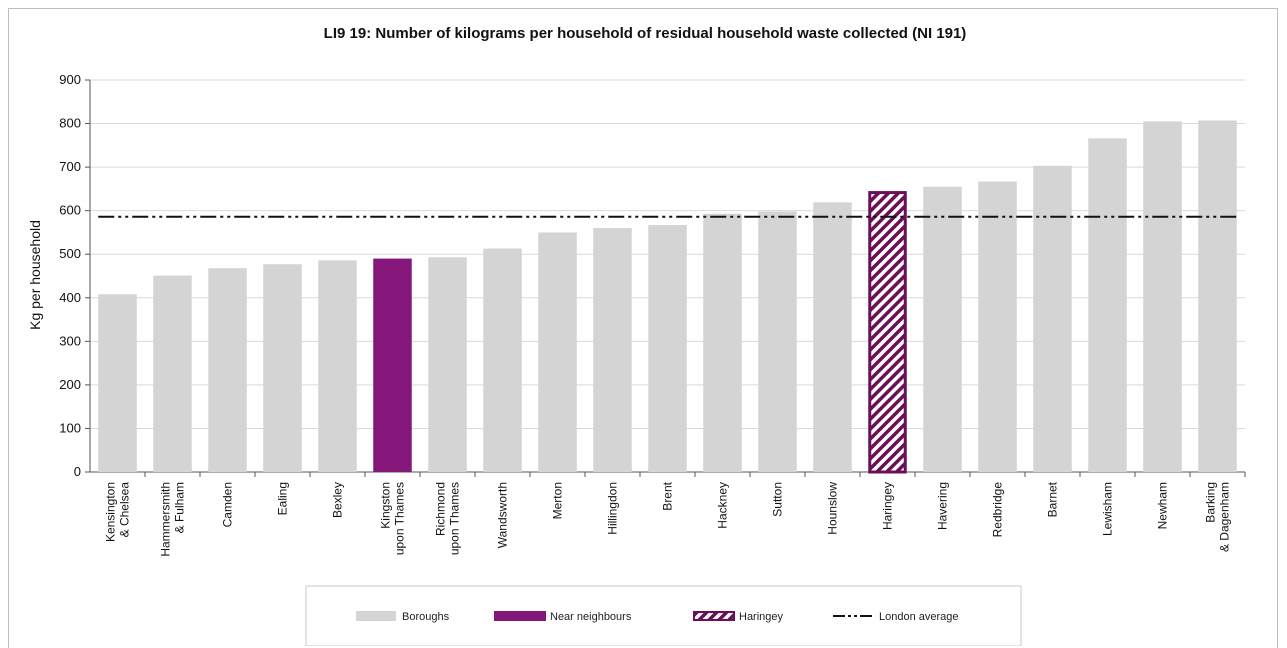 The image size is (1287, 648). I want to click on x-tick-label: Barking& Dagenham, so click(1218, 517).